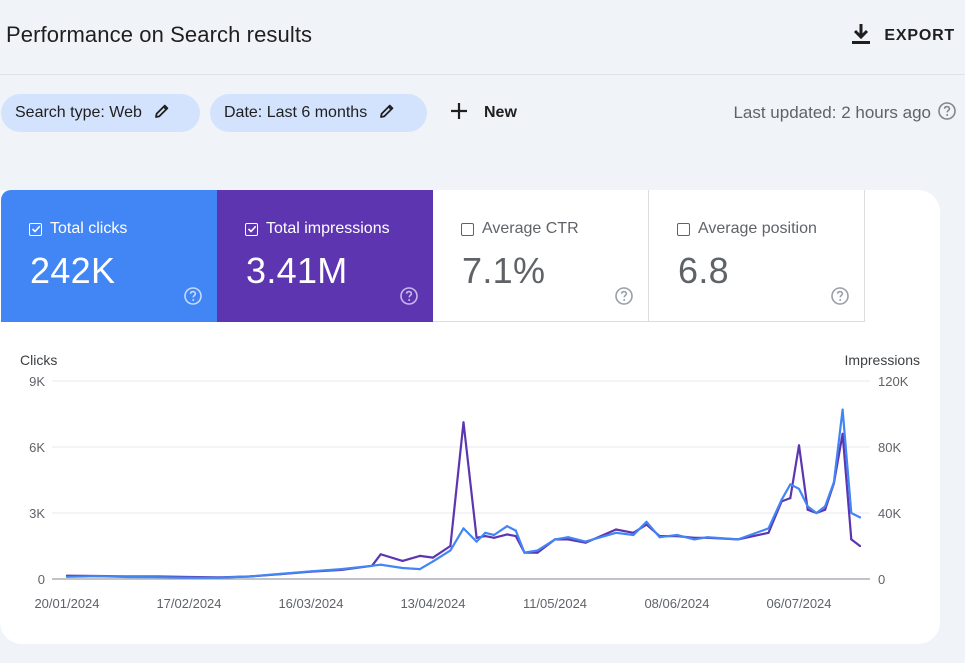 The image size is (965, 663). What do you see at coordinates (757, 256) in the screenshot?
I see `metric-average-position: Average position 6.8` at bounding box center [757, 256].